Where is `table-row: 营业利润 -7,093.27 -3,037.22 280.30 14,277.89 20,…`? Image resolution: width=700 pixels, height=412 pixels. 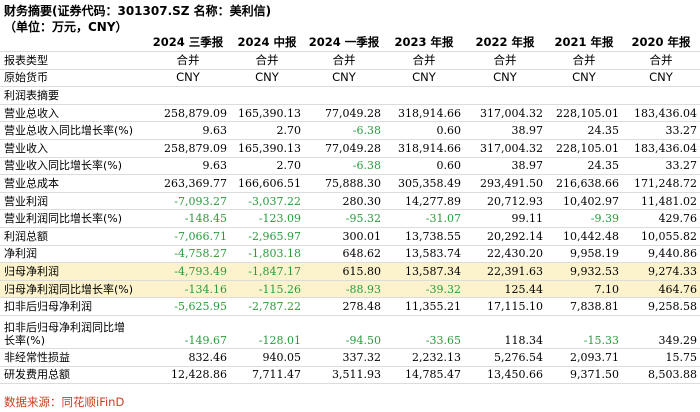 table-row: 营业利润 -7,093.27 -3,037.22 280.30 14,277.89 20,… is located at coordinates (350, 201).